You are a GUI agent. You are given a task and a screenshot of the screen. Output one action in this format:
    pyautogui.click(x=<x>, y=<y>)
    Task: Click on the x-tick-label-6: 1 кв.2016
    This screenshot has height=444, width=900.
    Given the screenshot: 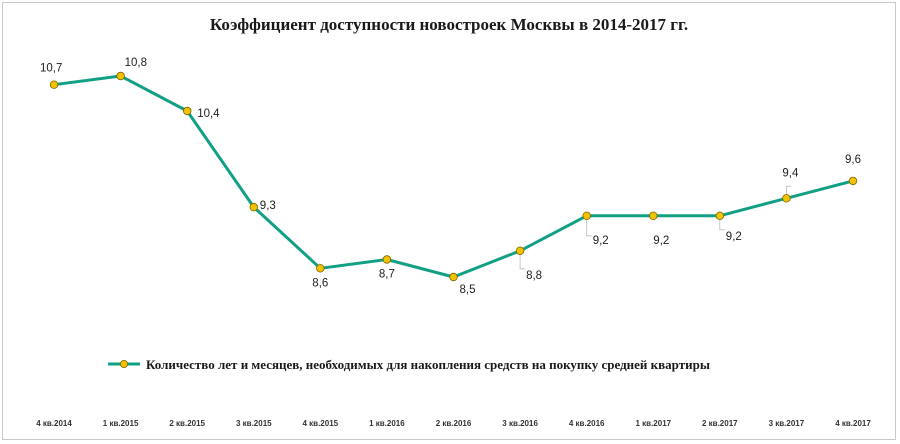 What is the action you would take?
    pyautogui.click(x=387, y=423)
    